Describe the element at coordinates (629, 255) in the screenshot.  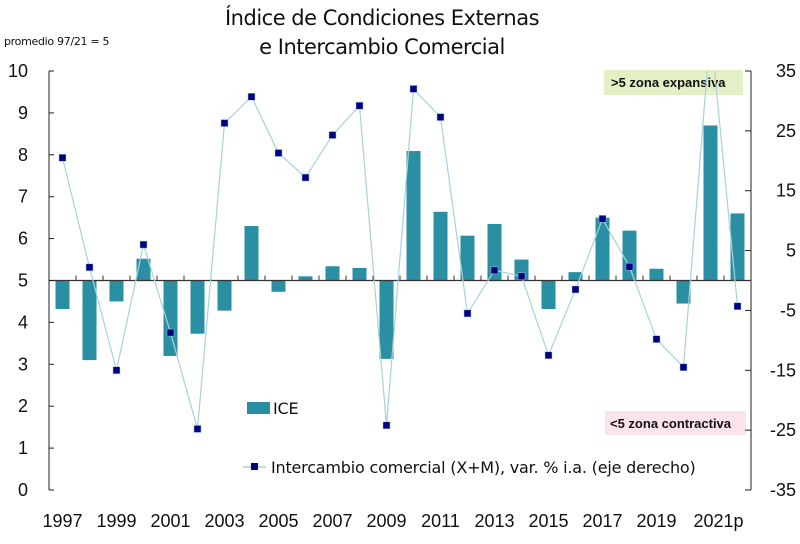
I see `bar-ice-2018` at that location.